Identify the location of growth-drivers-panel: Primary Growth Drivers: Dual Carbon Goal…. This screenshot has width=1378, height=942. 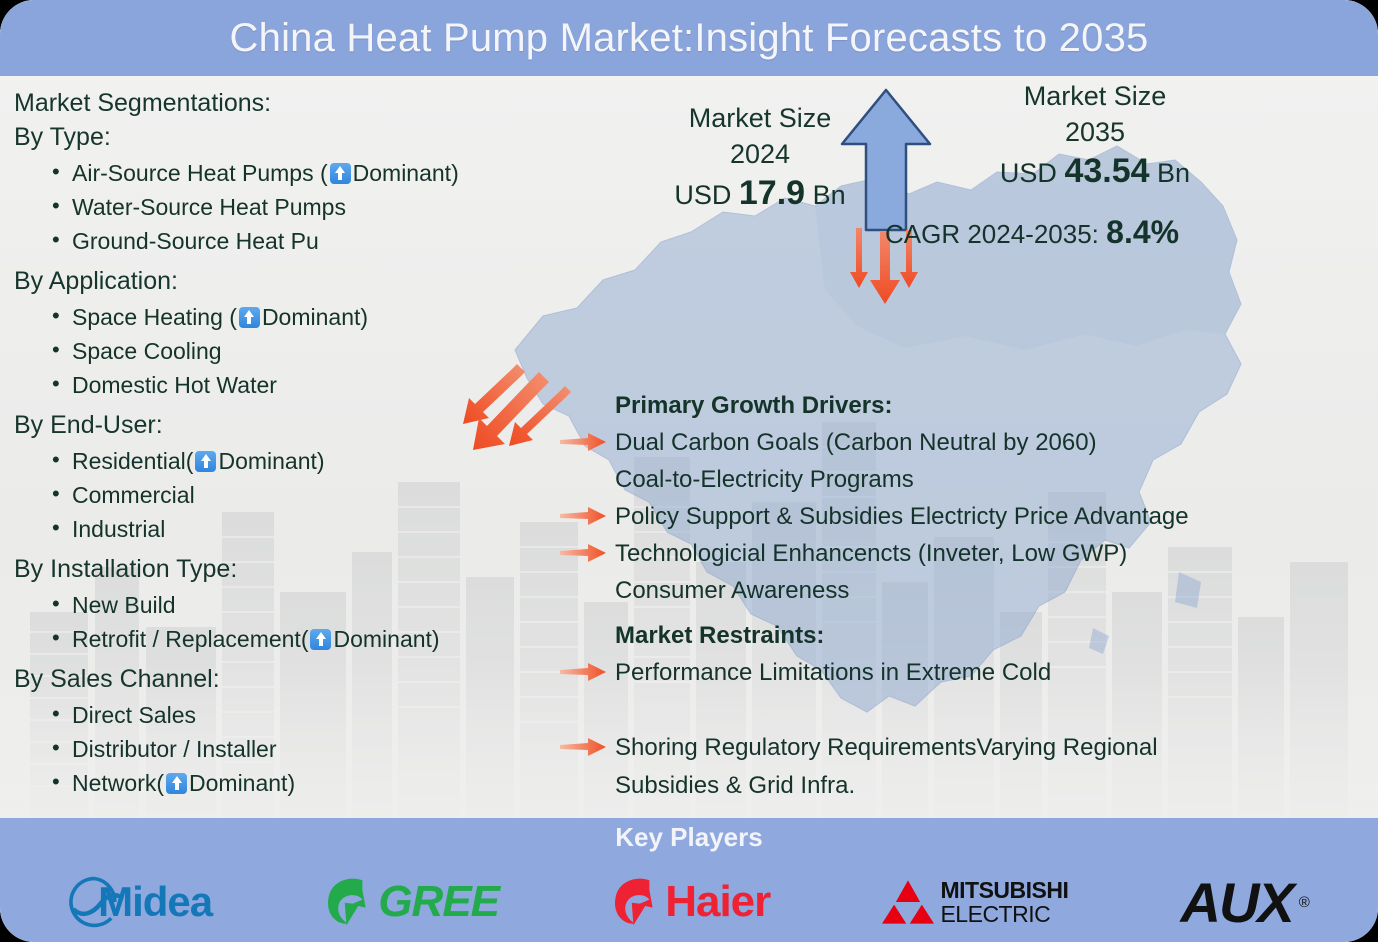
(960, 498).